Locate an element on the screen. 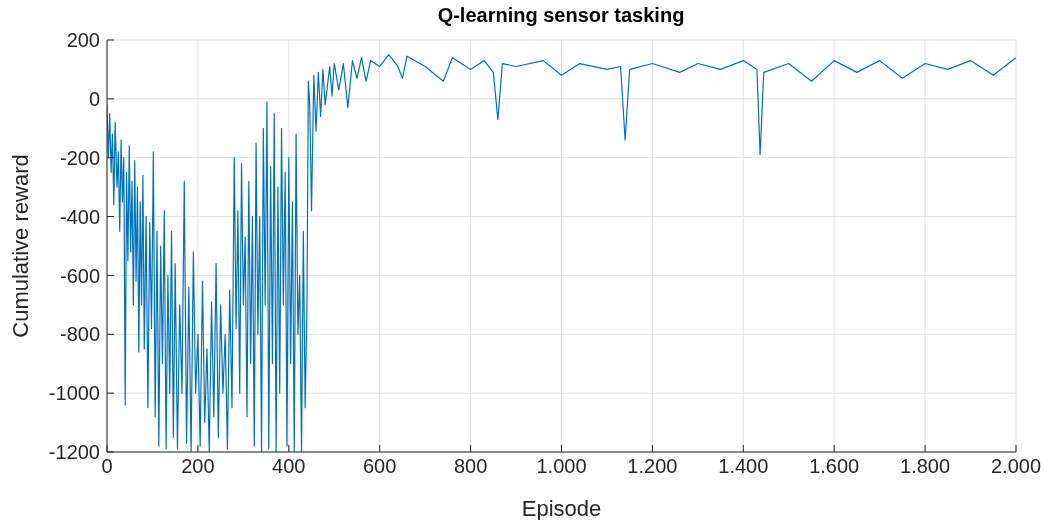 This screenshot has height=520, width=1049. x-tick-label: 1.600 is located at coordinates (834, 466).